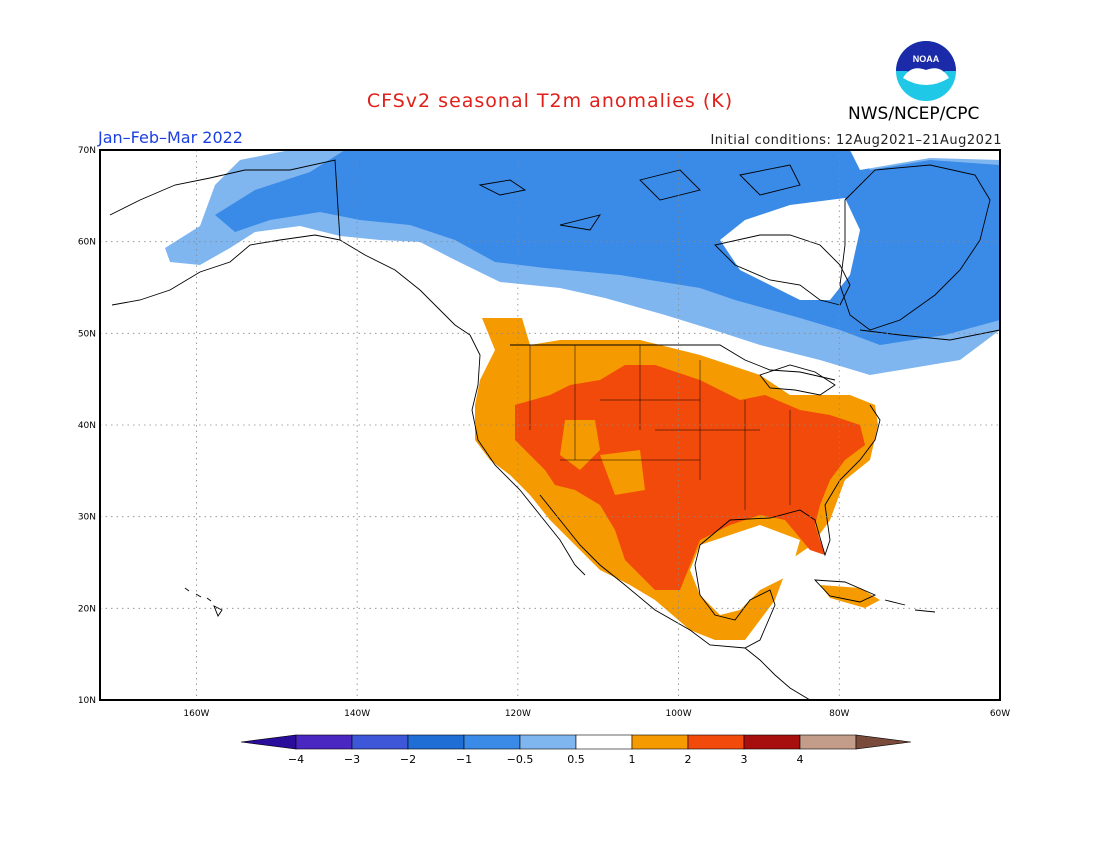  What do you see at coordinates (87, 518) in the screenshot?
I see `lat-tick-label: 30N` at bounding box center [87, 518].